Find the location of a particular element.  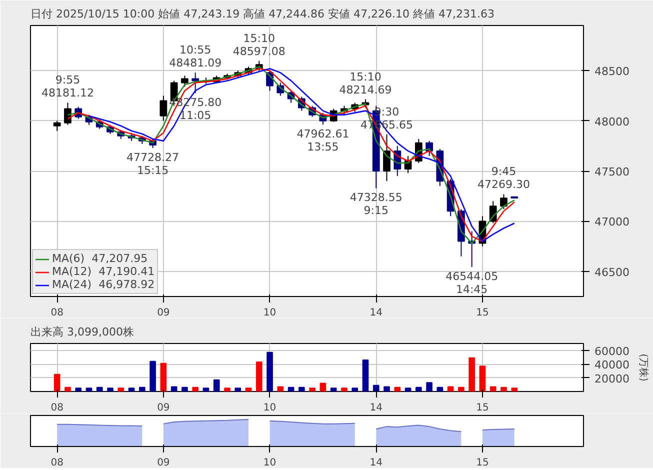

legend-label: MA(24) 46,978.92 is located at coordinates (103, 284).